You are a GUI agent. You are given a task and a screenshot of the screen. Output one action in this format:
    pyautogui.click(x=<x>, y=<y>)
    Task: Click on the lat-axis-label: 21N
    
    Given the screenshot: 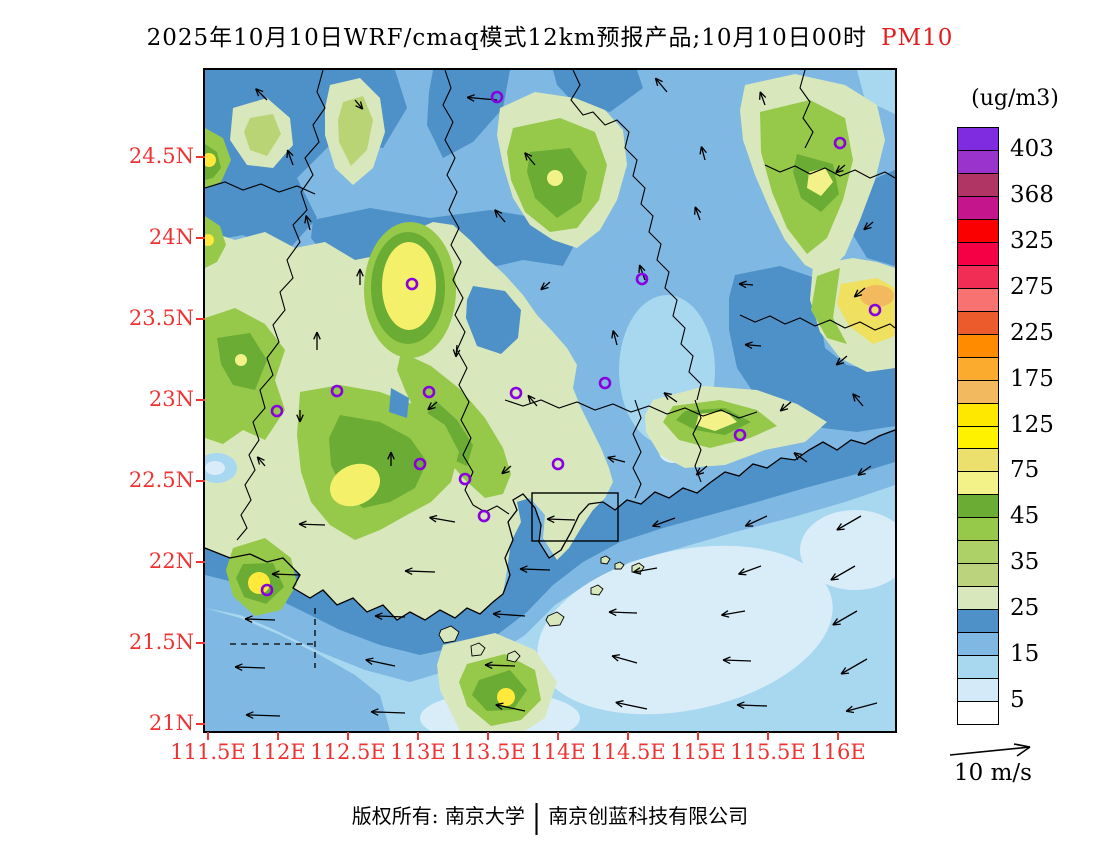 What is the action you would take?
    pyautogui.click(x=171, y=723)
    